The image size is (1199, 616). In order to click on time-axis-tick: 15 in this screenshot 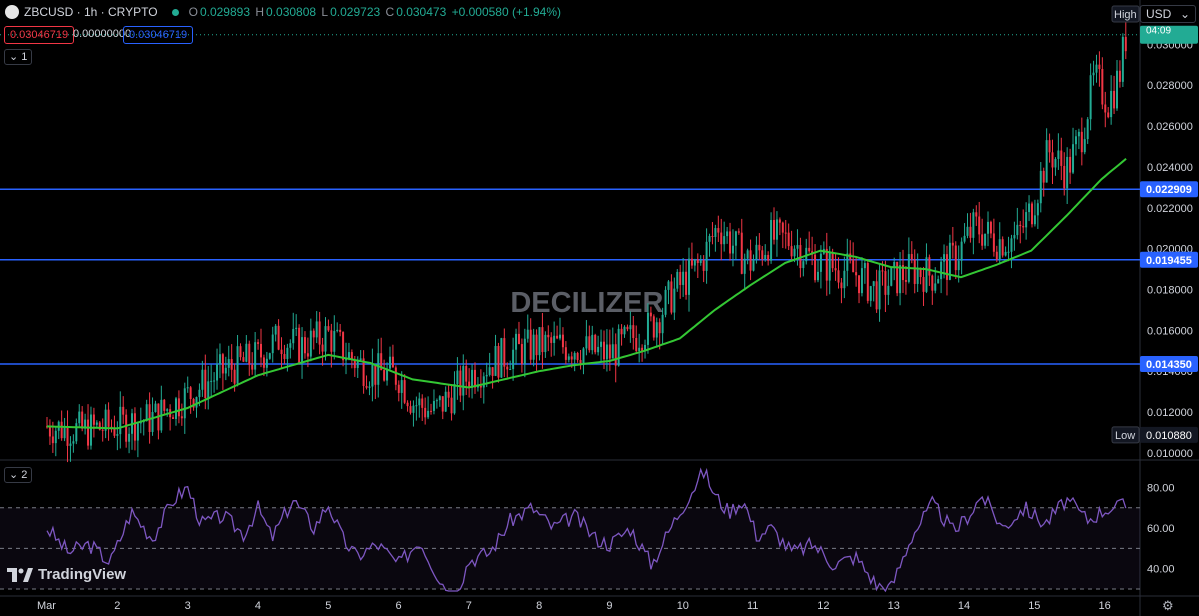, I will do `click(1034, 606)`.